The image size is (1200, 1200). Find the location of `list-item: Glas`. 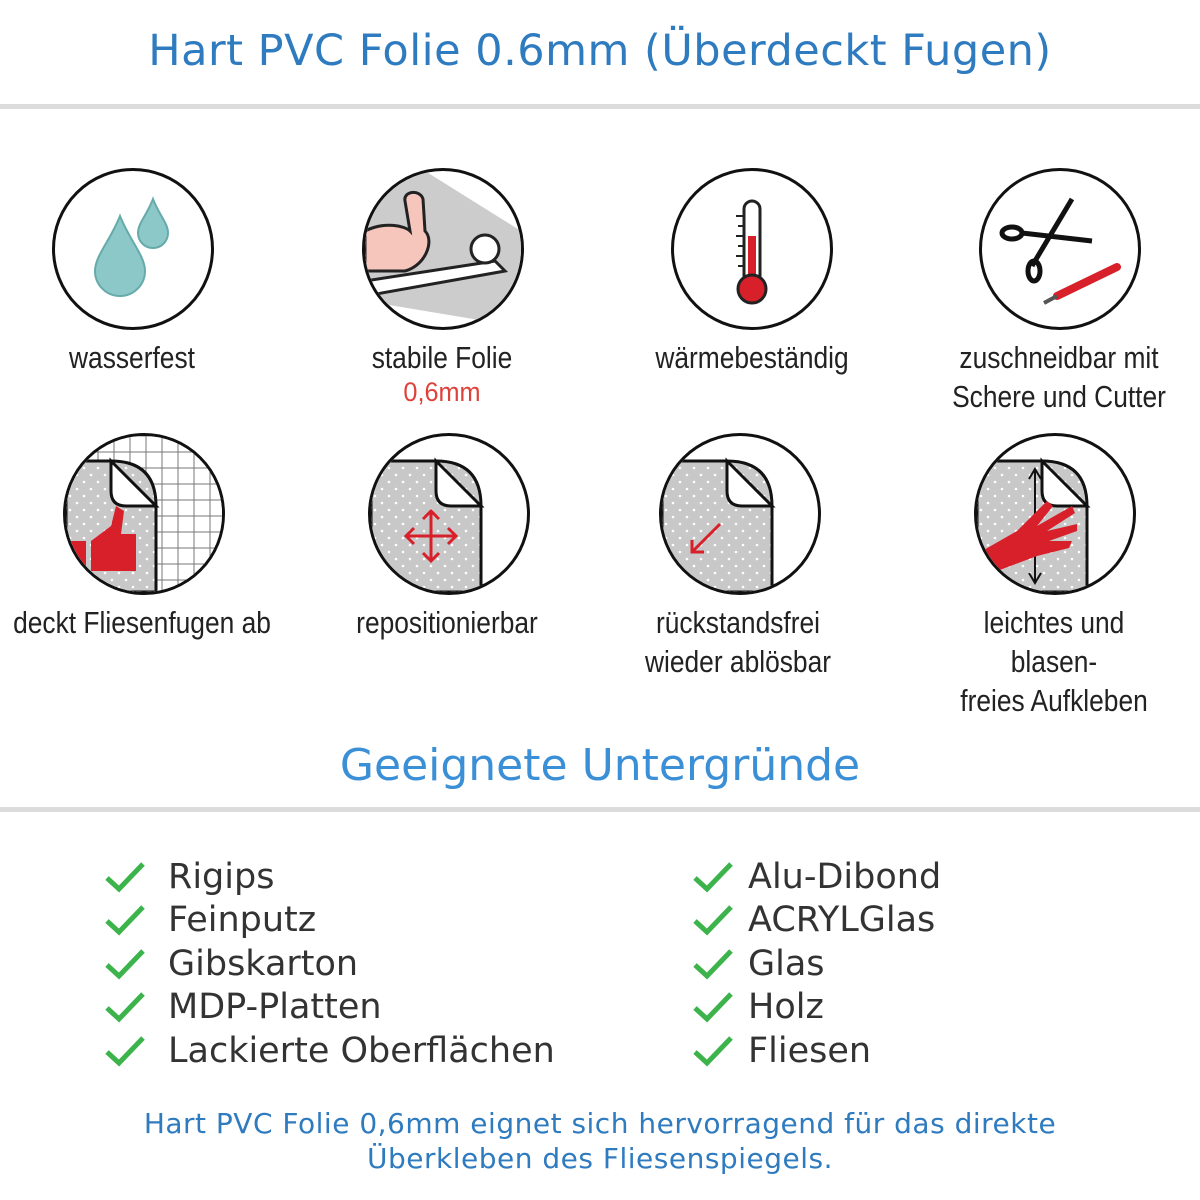

list-item: Glas is located at coordinates (816, 964).